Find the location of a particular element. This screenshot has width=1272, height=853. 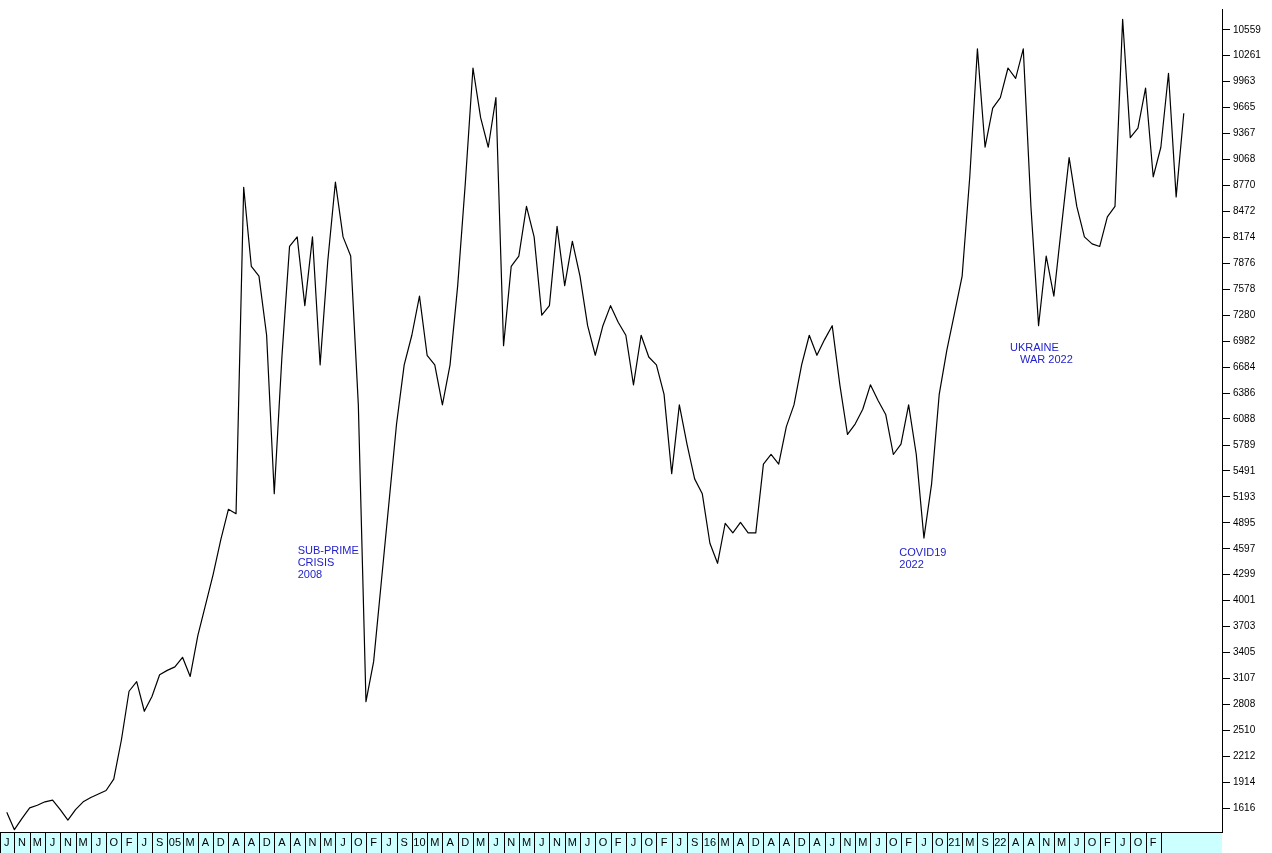

y-tick-label: 7280 is located at coordinates (1244, 314).